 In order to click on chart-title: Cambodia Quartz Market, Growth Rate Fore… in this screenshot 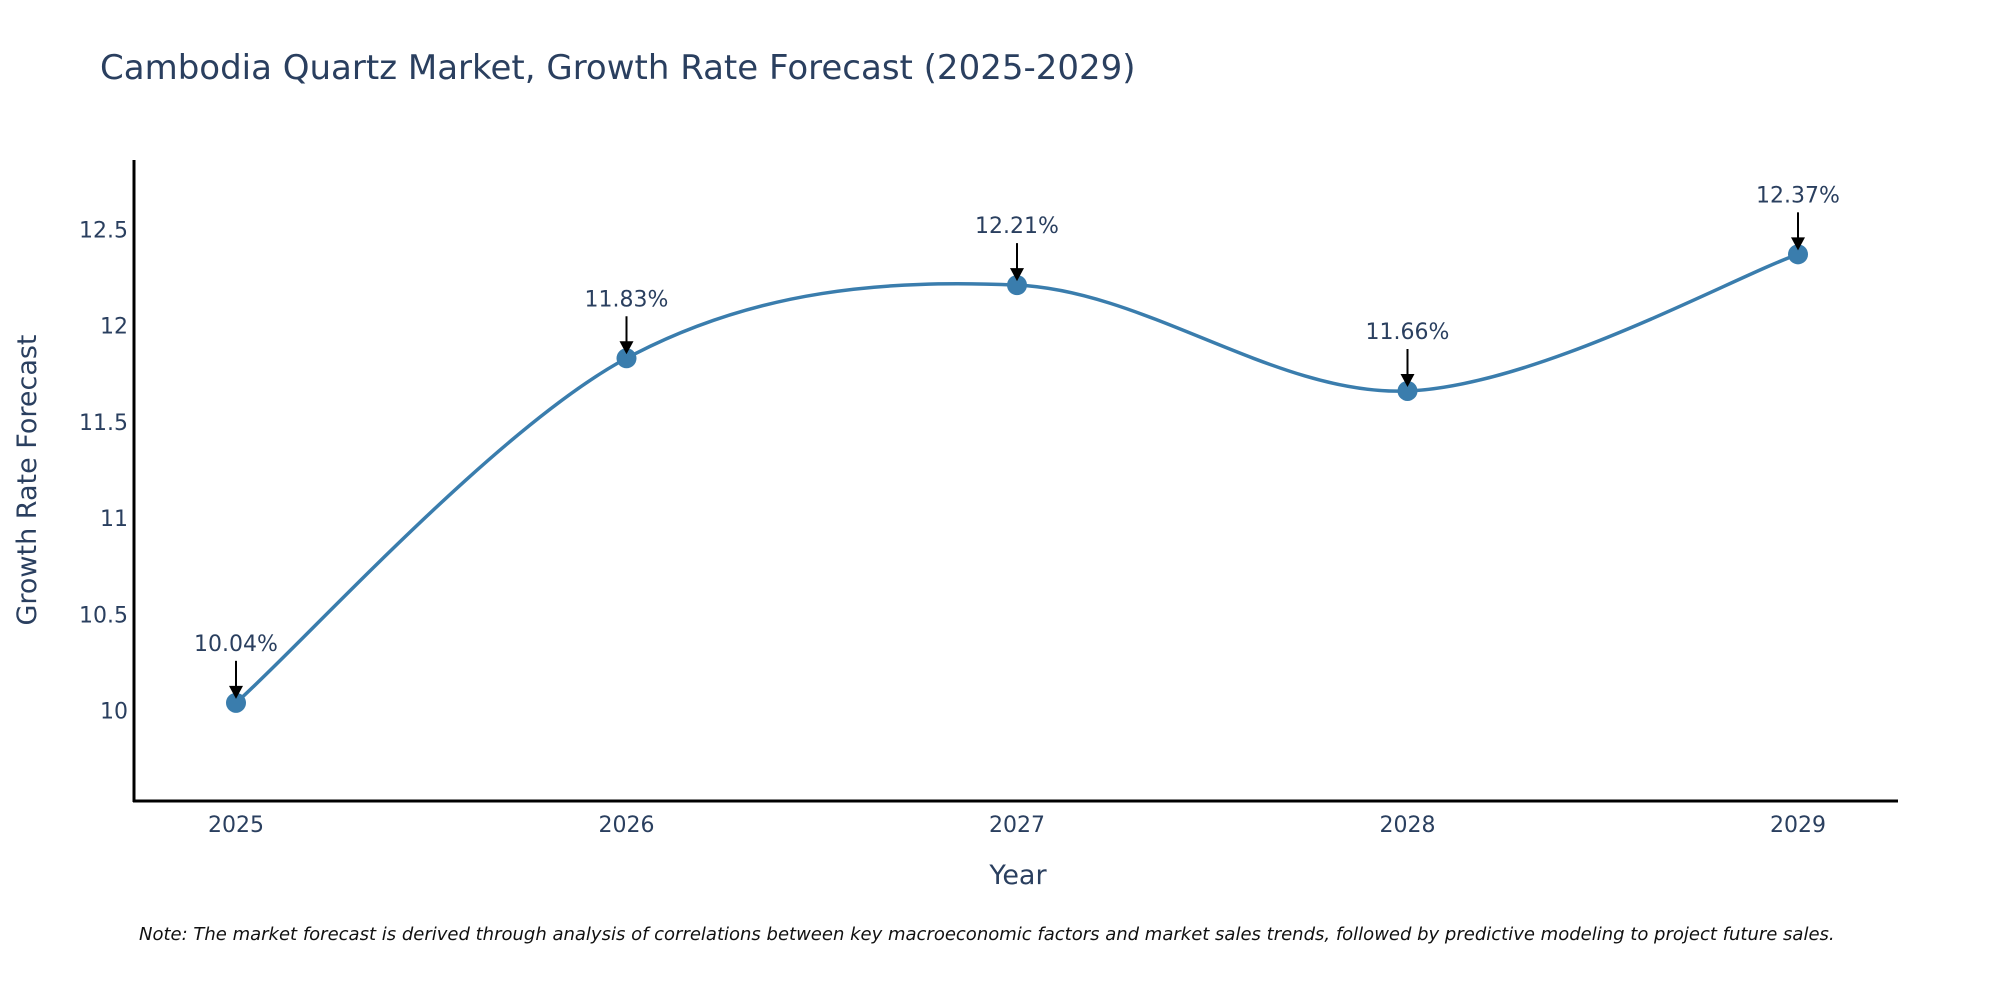, I will do `click(618, 68)`.